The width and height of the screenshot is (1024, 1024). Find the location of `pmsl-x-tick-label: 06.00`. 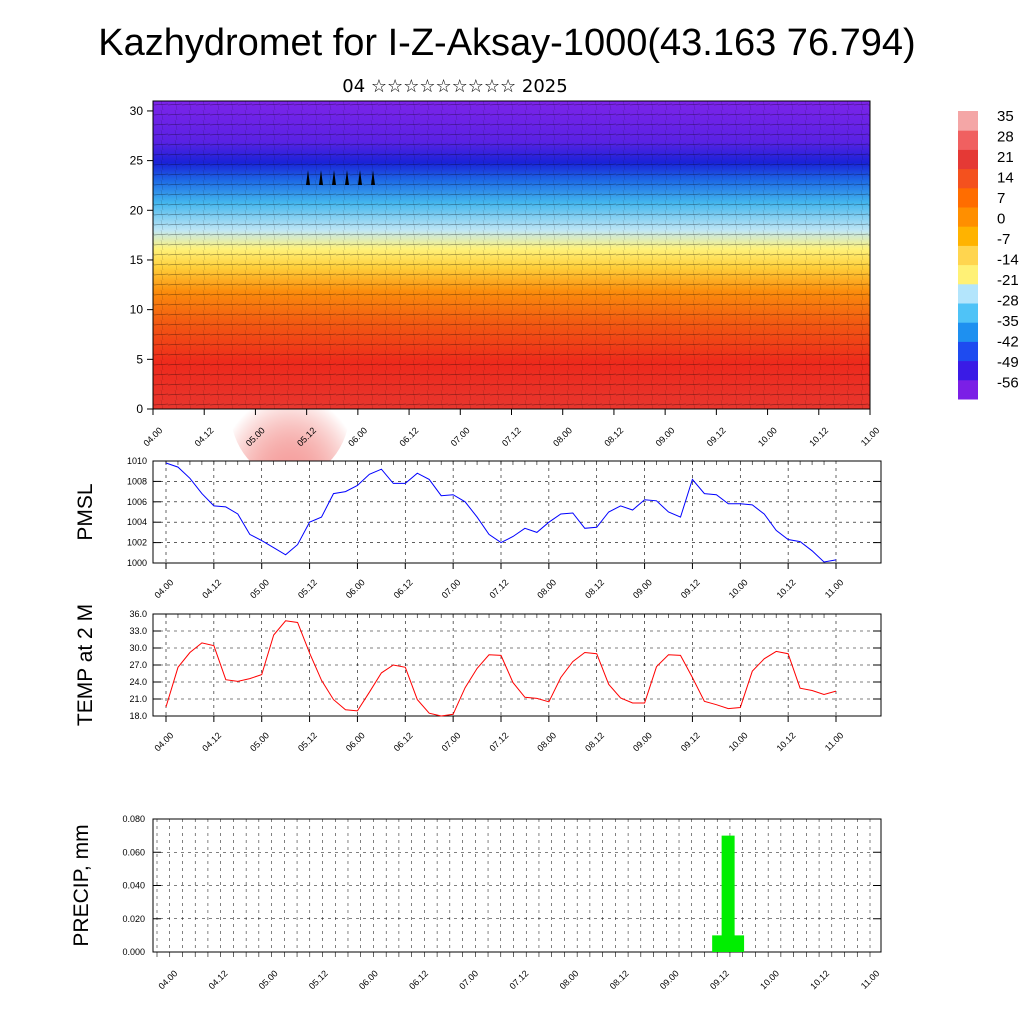

pmsl-x-tick-label: 06.00 is located at coordinates (355, 588).